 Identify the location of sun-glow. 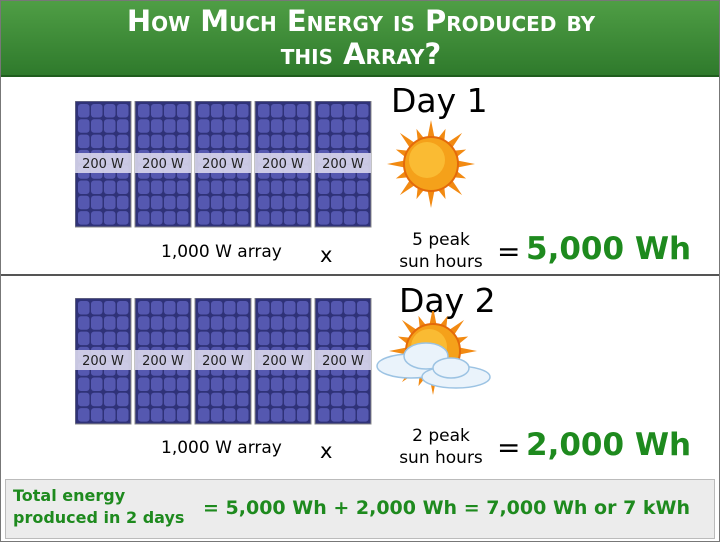
(427, 160).